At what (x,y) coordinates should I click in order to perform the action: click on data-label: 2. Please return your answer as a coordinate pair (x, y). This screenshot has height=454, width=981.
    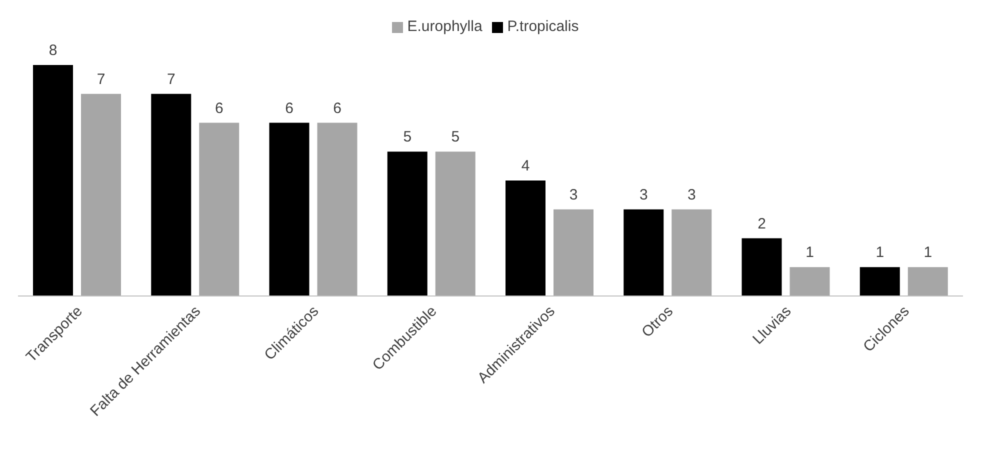
    Looking at the image, I should click on (762, 223).